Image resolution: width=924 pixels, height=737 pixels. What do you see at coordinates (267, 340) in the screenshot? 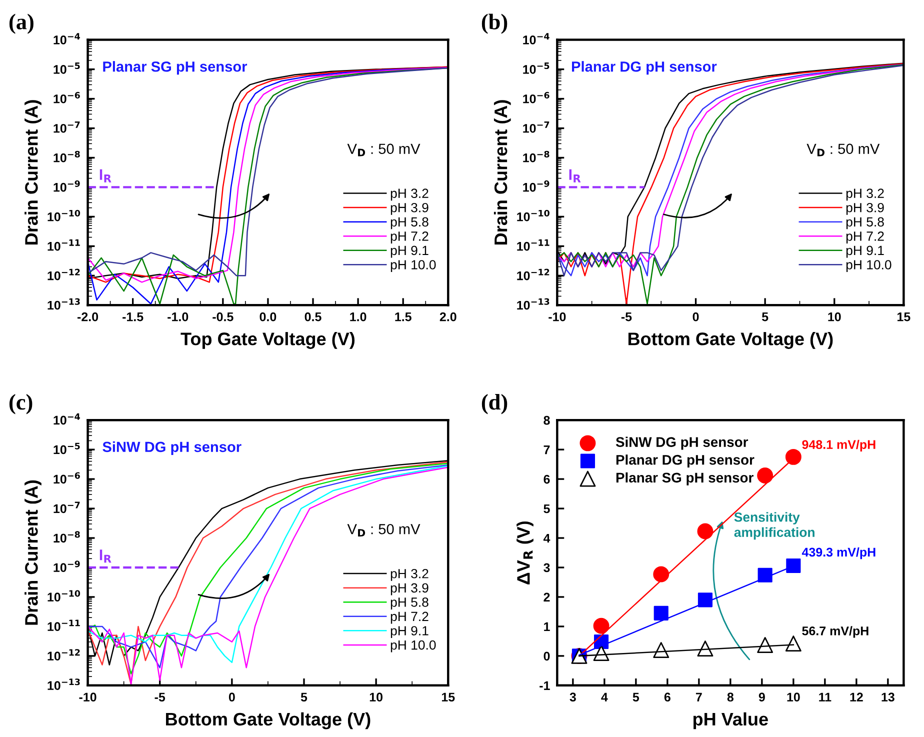
I see `x-axis-title: Top Gate Voltage (V)` at bounding box center [267, 340].